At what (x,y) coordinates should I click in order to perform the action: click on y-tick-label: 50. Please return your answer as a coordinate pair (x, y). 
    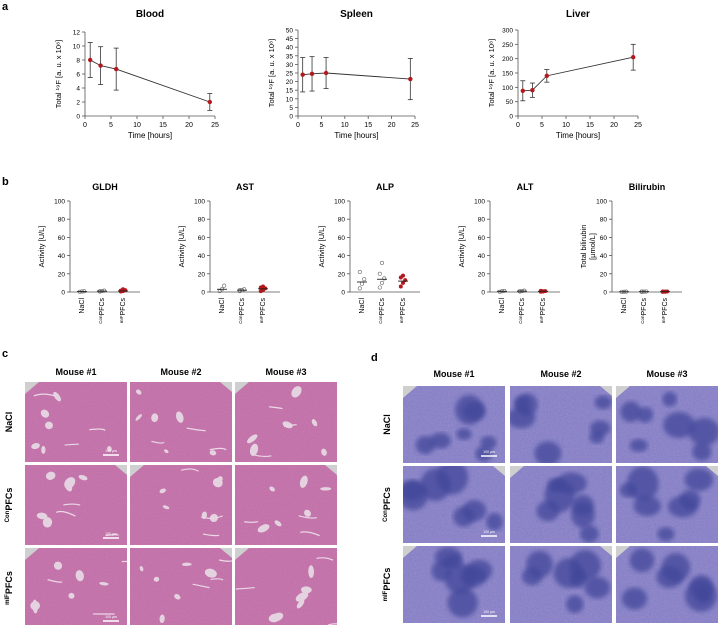
    Looking at the image, I should click on (510, 102).